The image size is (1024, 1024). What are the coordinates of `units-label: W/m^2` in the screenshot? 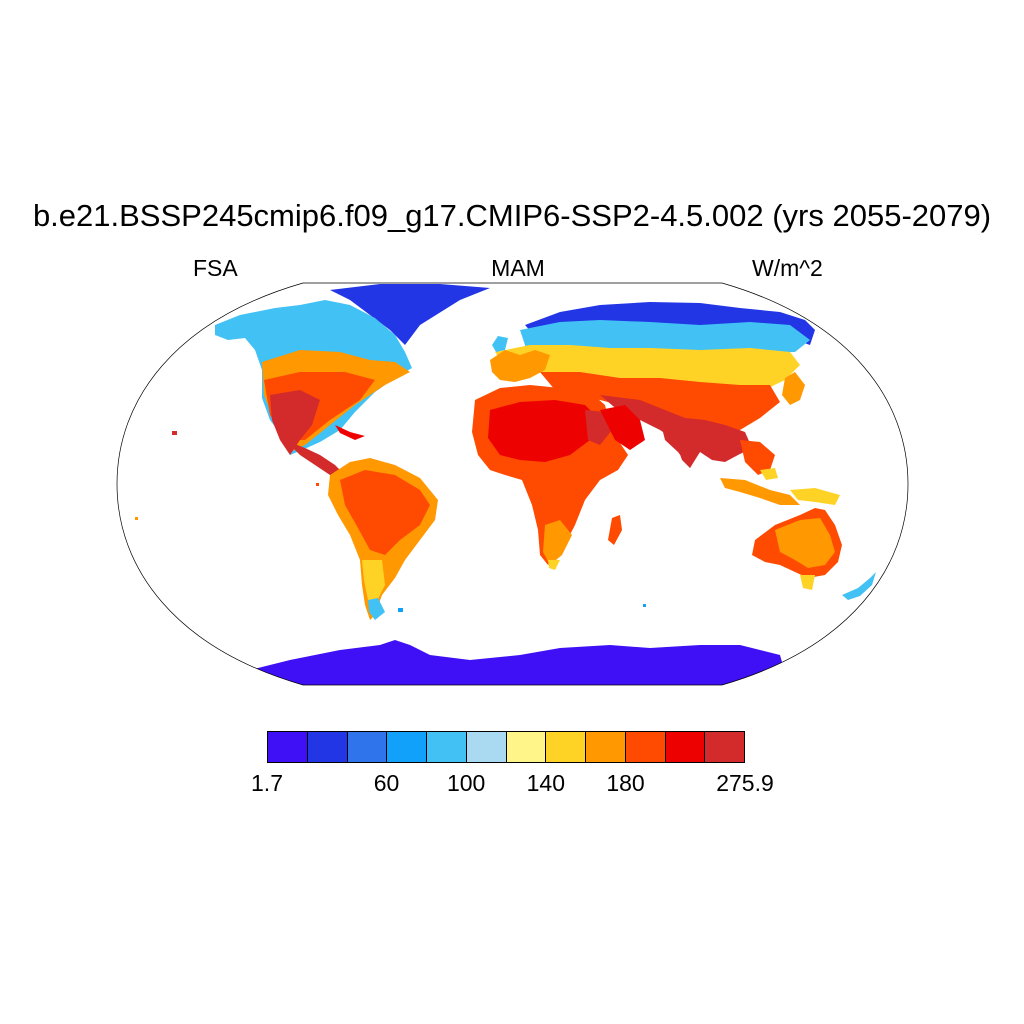 It's located at (787, 268).